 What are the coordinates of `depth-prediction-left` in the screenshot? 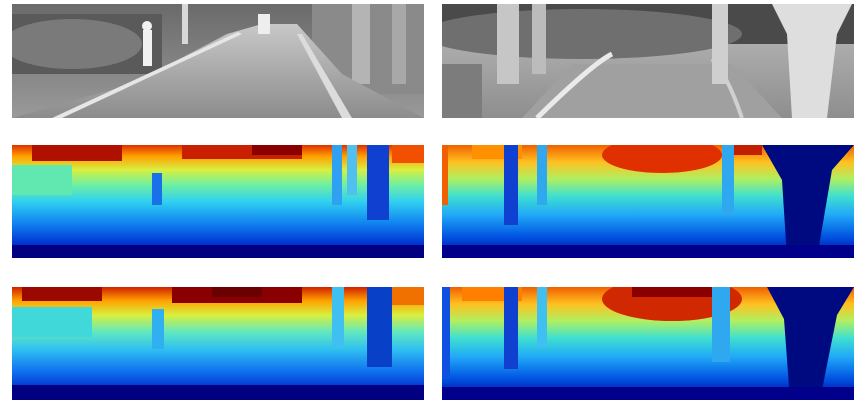 It's located at (218, 201).